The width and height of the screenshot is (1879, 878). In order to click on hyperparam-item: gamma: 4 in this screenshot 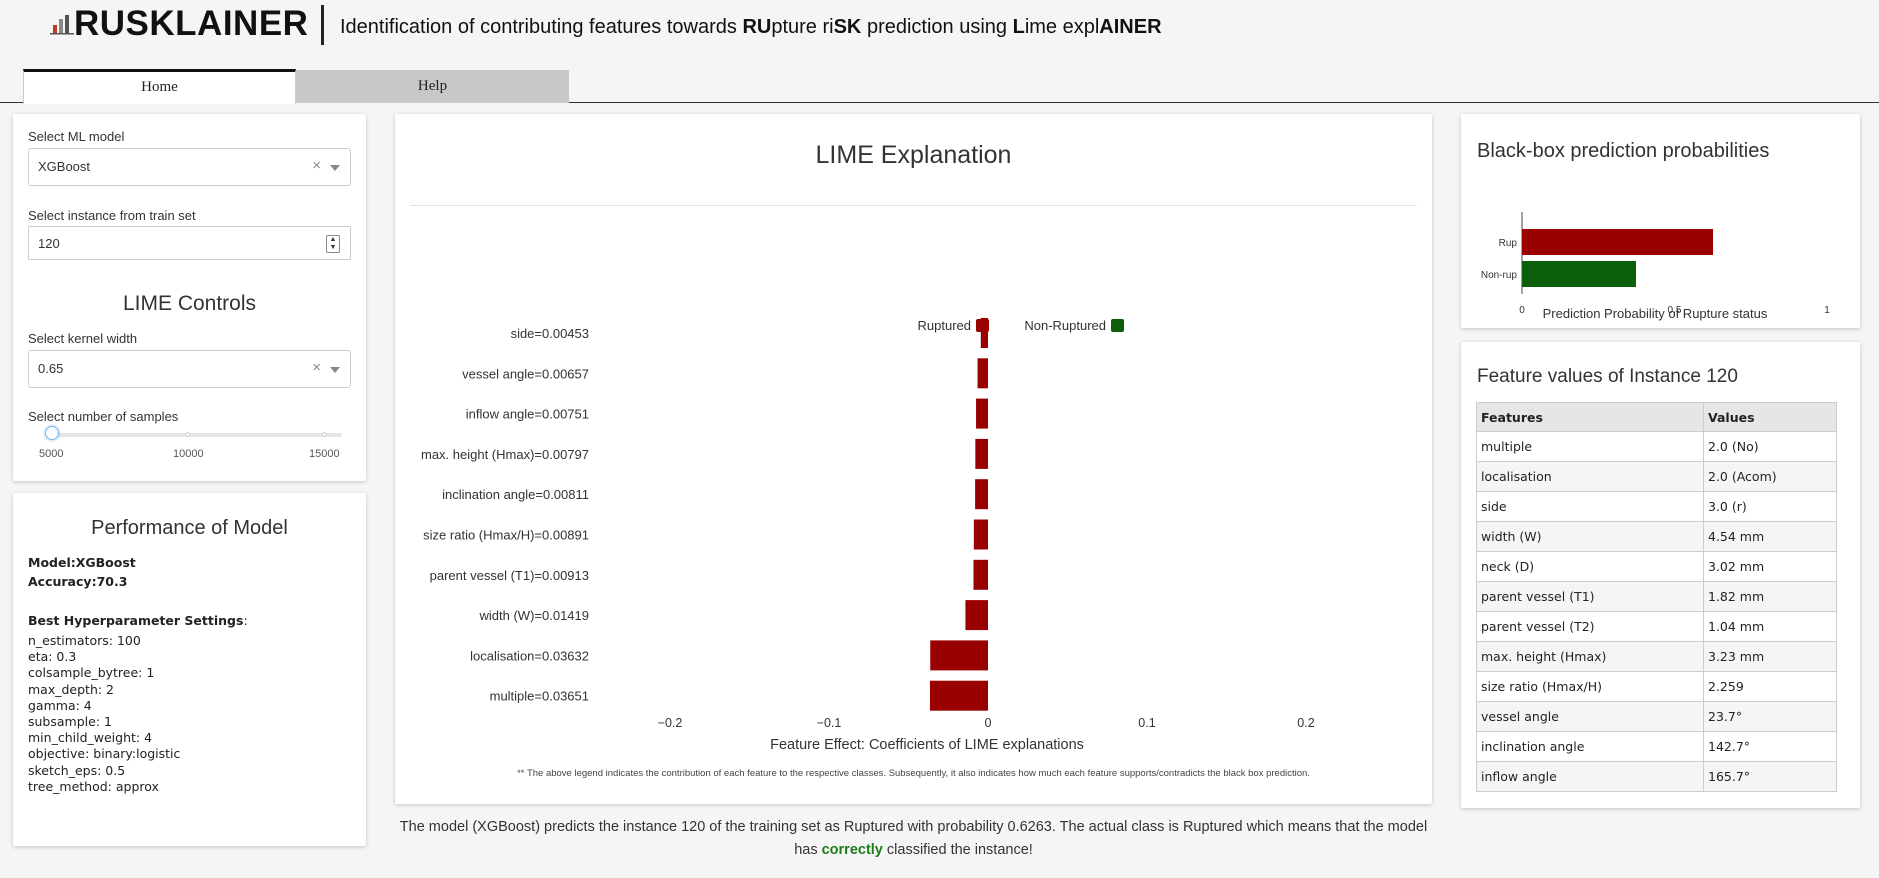, I will do `click(60, 705)`.